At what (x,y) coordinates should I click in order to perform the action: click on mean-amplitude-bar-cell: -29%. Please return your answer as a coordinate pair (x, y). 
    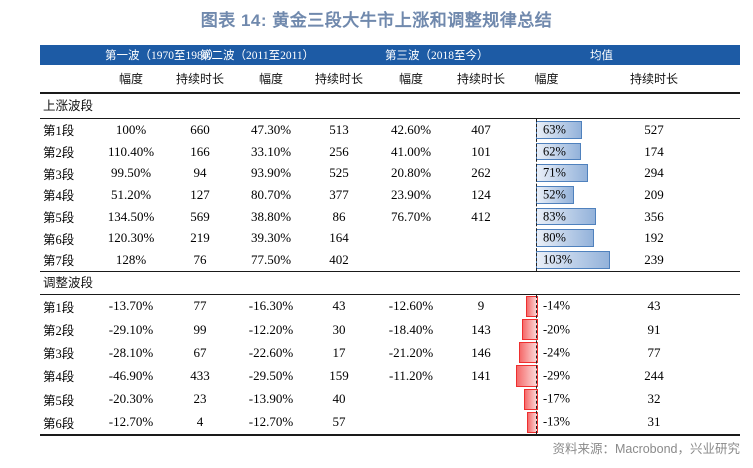
    Looking at the image, I should click on (554, 375).